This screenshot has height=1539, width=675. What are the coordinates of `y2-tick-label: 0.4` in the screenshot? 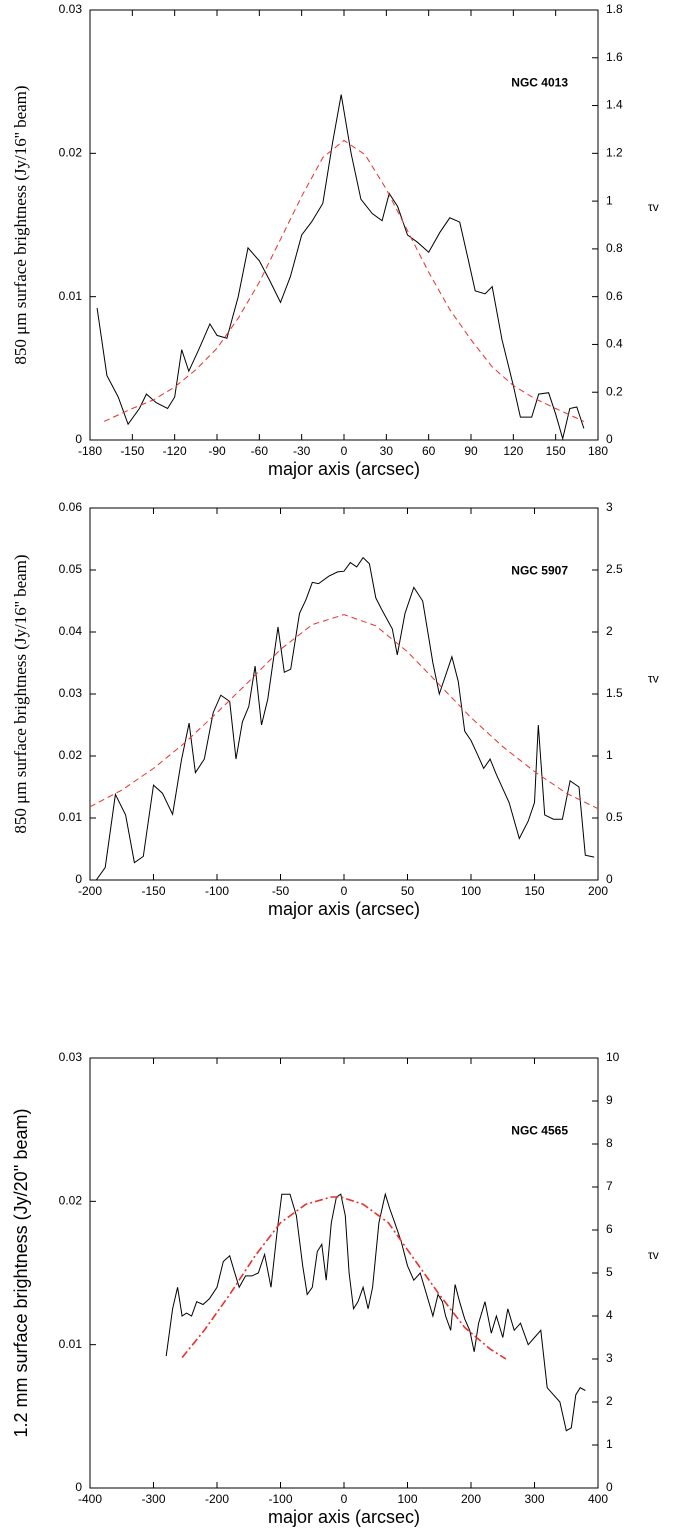 It's located at (614, 344).